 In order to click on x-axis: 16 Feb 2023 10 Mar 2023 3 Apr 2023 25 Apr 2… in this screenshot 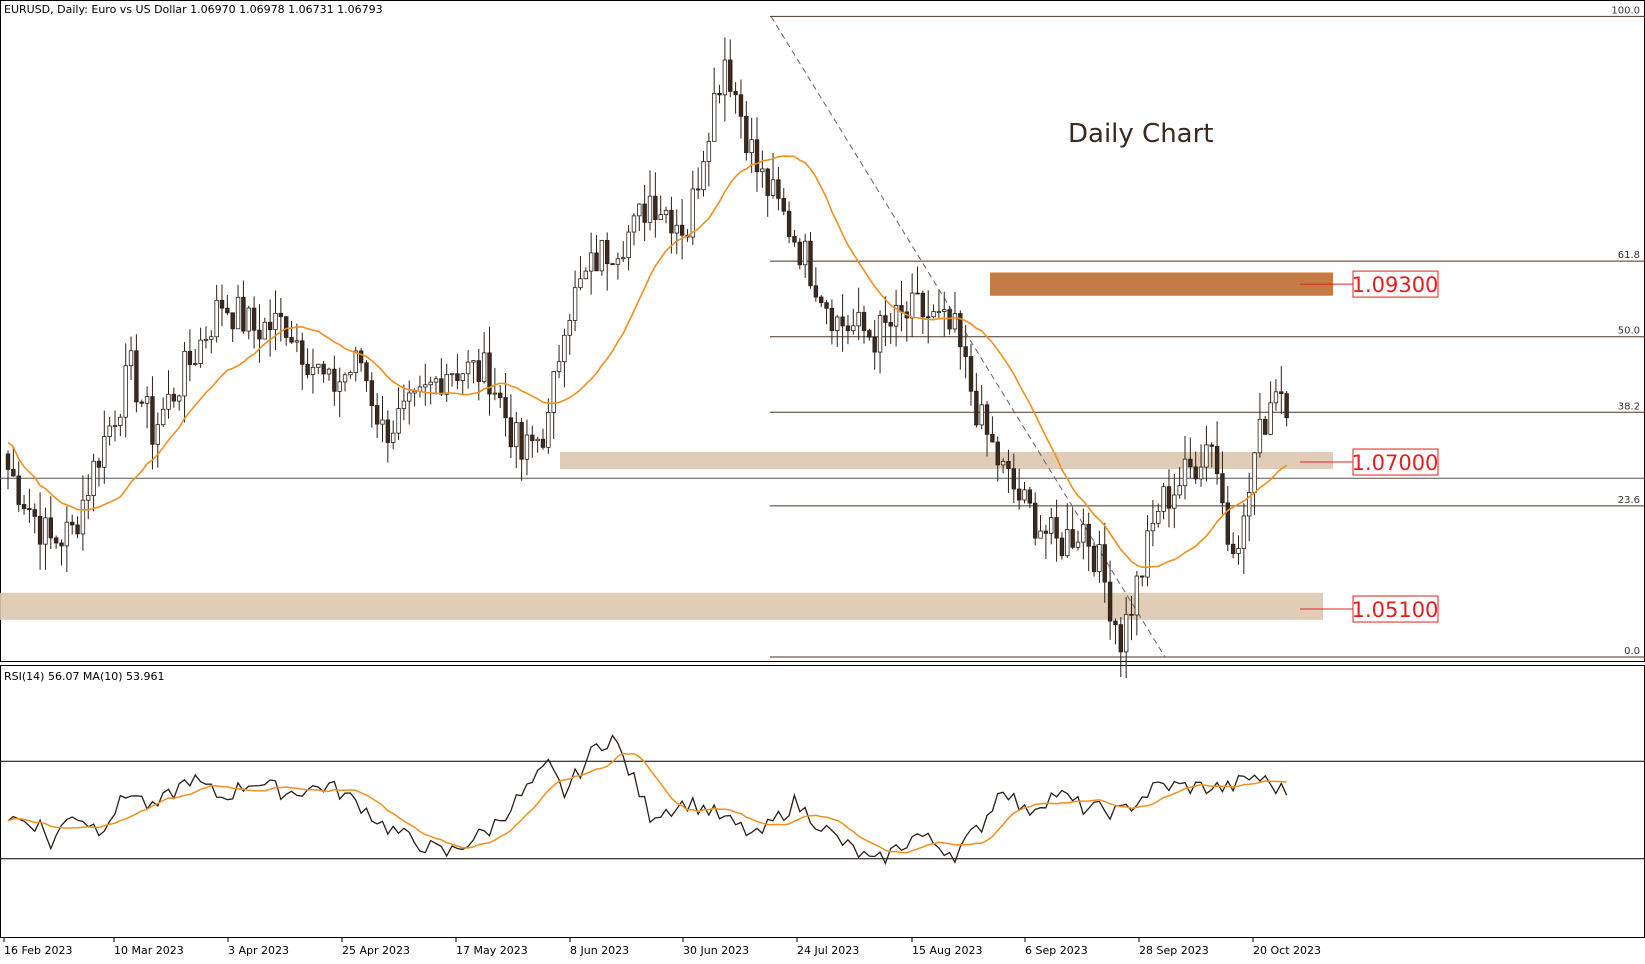, I will do `click(662, 947)`.